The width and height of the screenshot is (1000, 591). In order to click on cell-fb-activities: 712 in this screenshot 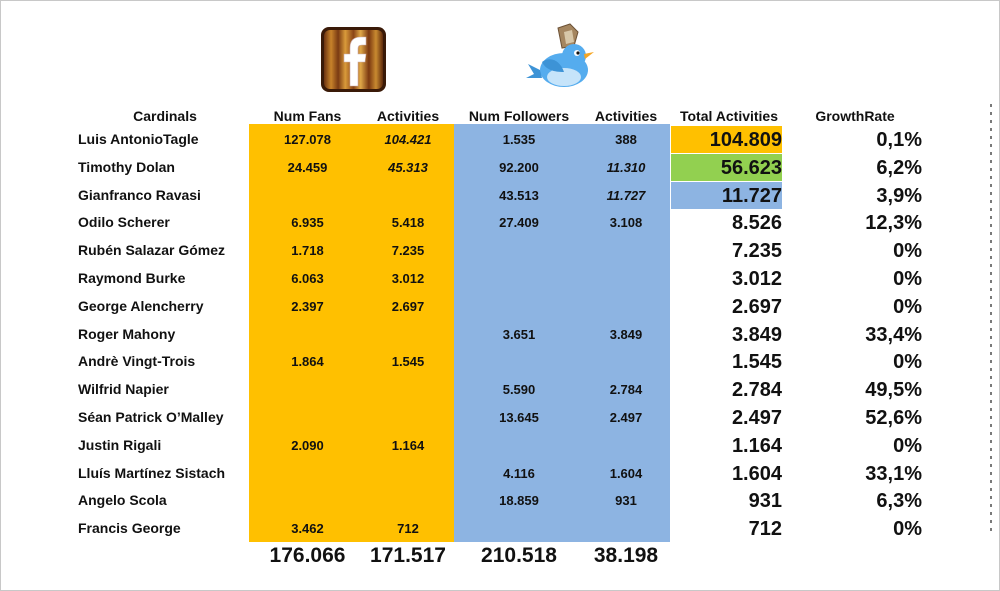, I will do `click(408, 529)`.